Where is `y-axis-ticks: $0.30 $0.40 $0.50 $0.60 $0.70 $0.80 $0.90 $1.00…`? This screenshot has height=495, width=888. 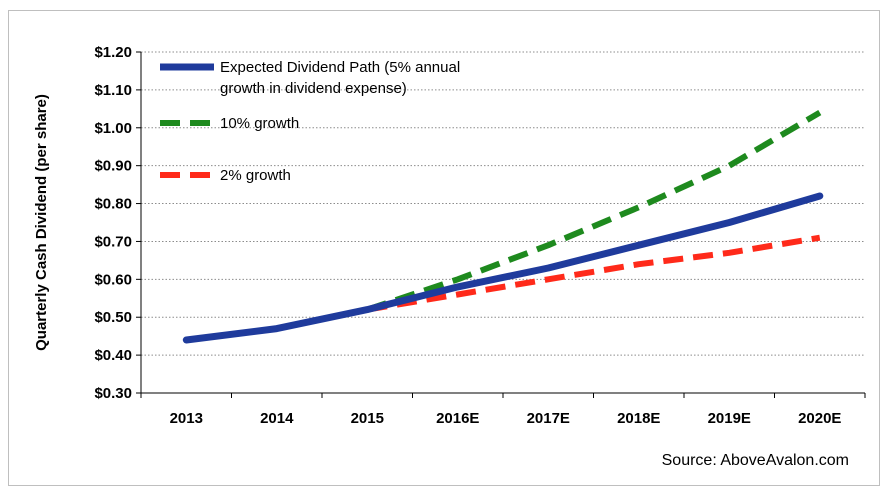 y-axis-ticks: $0.30 $0.40 $0.50 $0.60 $0.70 $0.80 $0.90 $1.00… is located at coordinates (117, 223).